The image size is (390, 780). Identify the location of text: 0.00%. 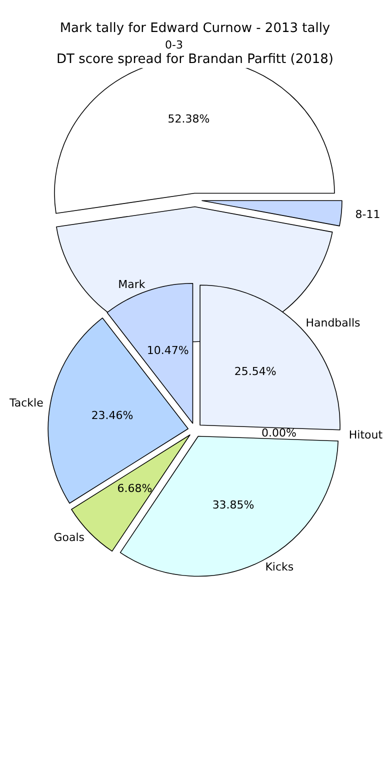
(278, 433).